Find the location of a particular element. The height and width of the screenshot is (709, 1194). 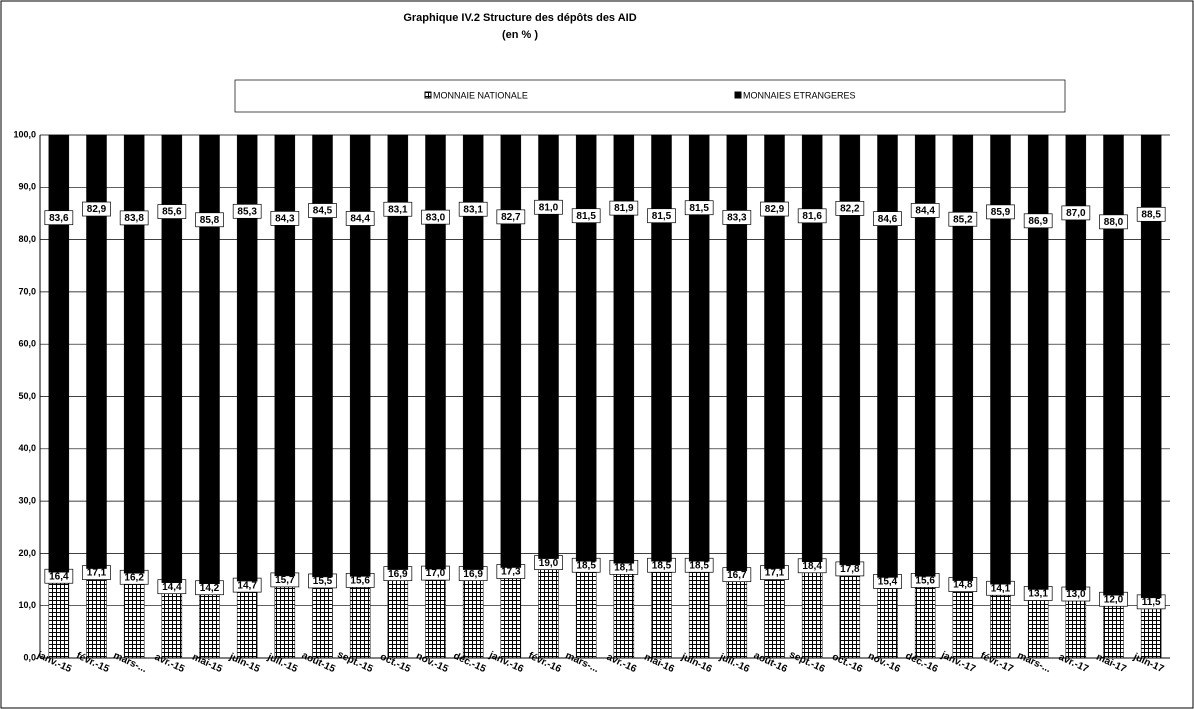

value-label: 88,5 is located at coordinates (1151, 214).